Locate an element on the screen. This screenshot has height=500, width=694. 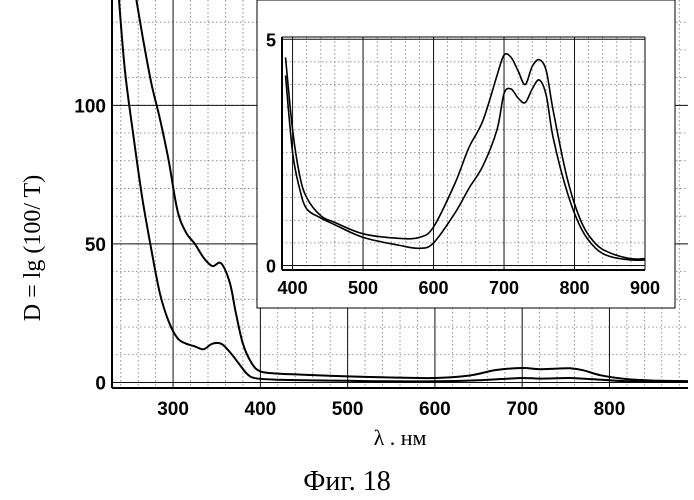
x-tick-label: 300 is located at coordinates (173, 409).